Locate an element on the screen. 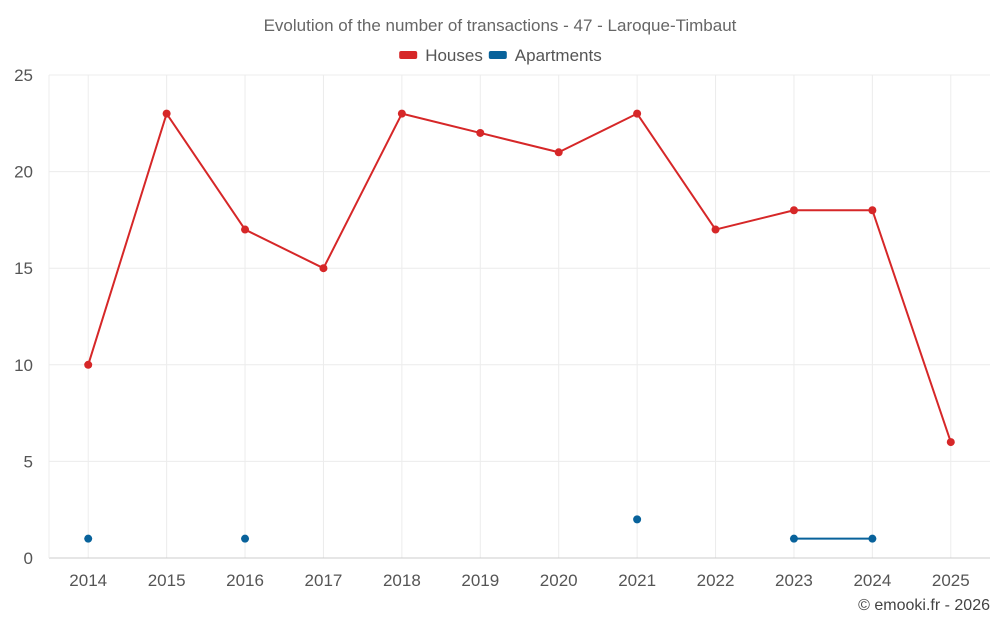 The height and width of the screenshot is (625, 1000). x-tick-label: 2017 is located at coordinates (324, 580).